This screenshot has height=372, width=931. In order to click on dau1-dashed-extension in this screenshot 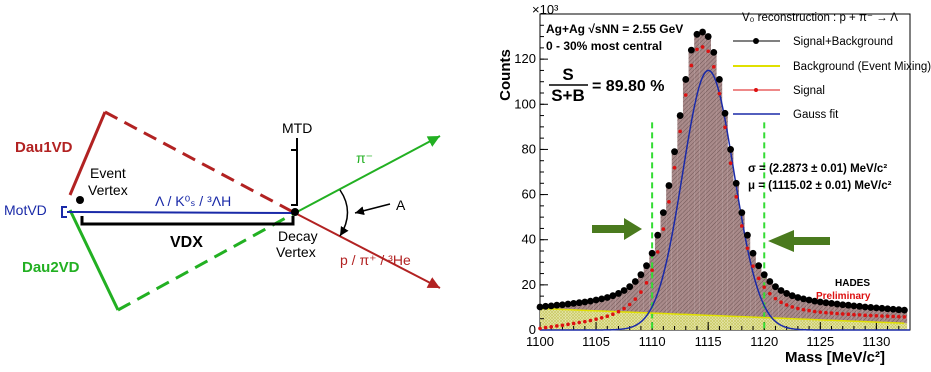, I will do `click(199, 162)`.